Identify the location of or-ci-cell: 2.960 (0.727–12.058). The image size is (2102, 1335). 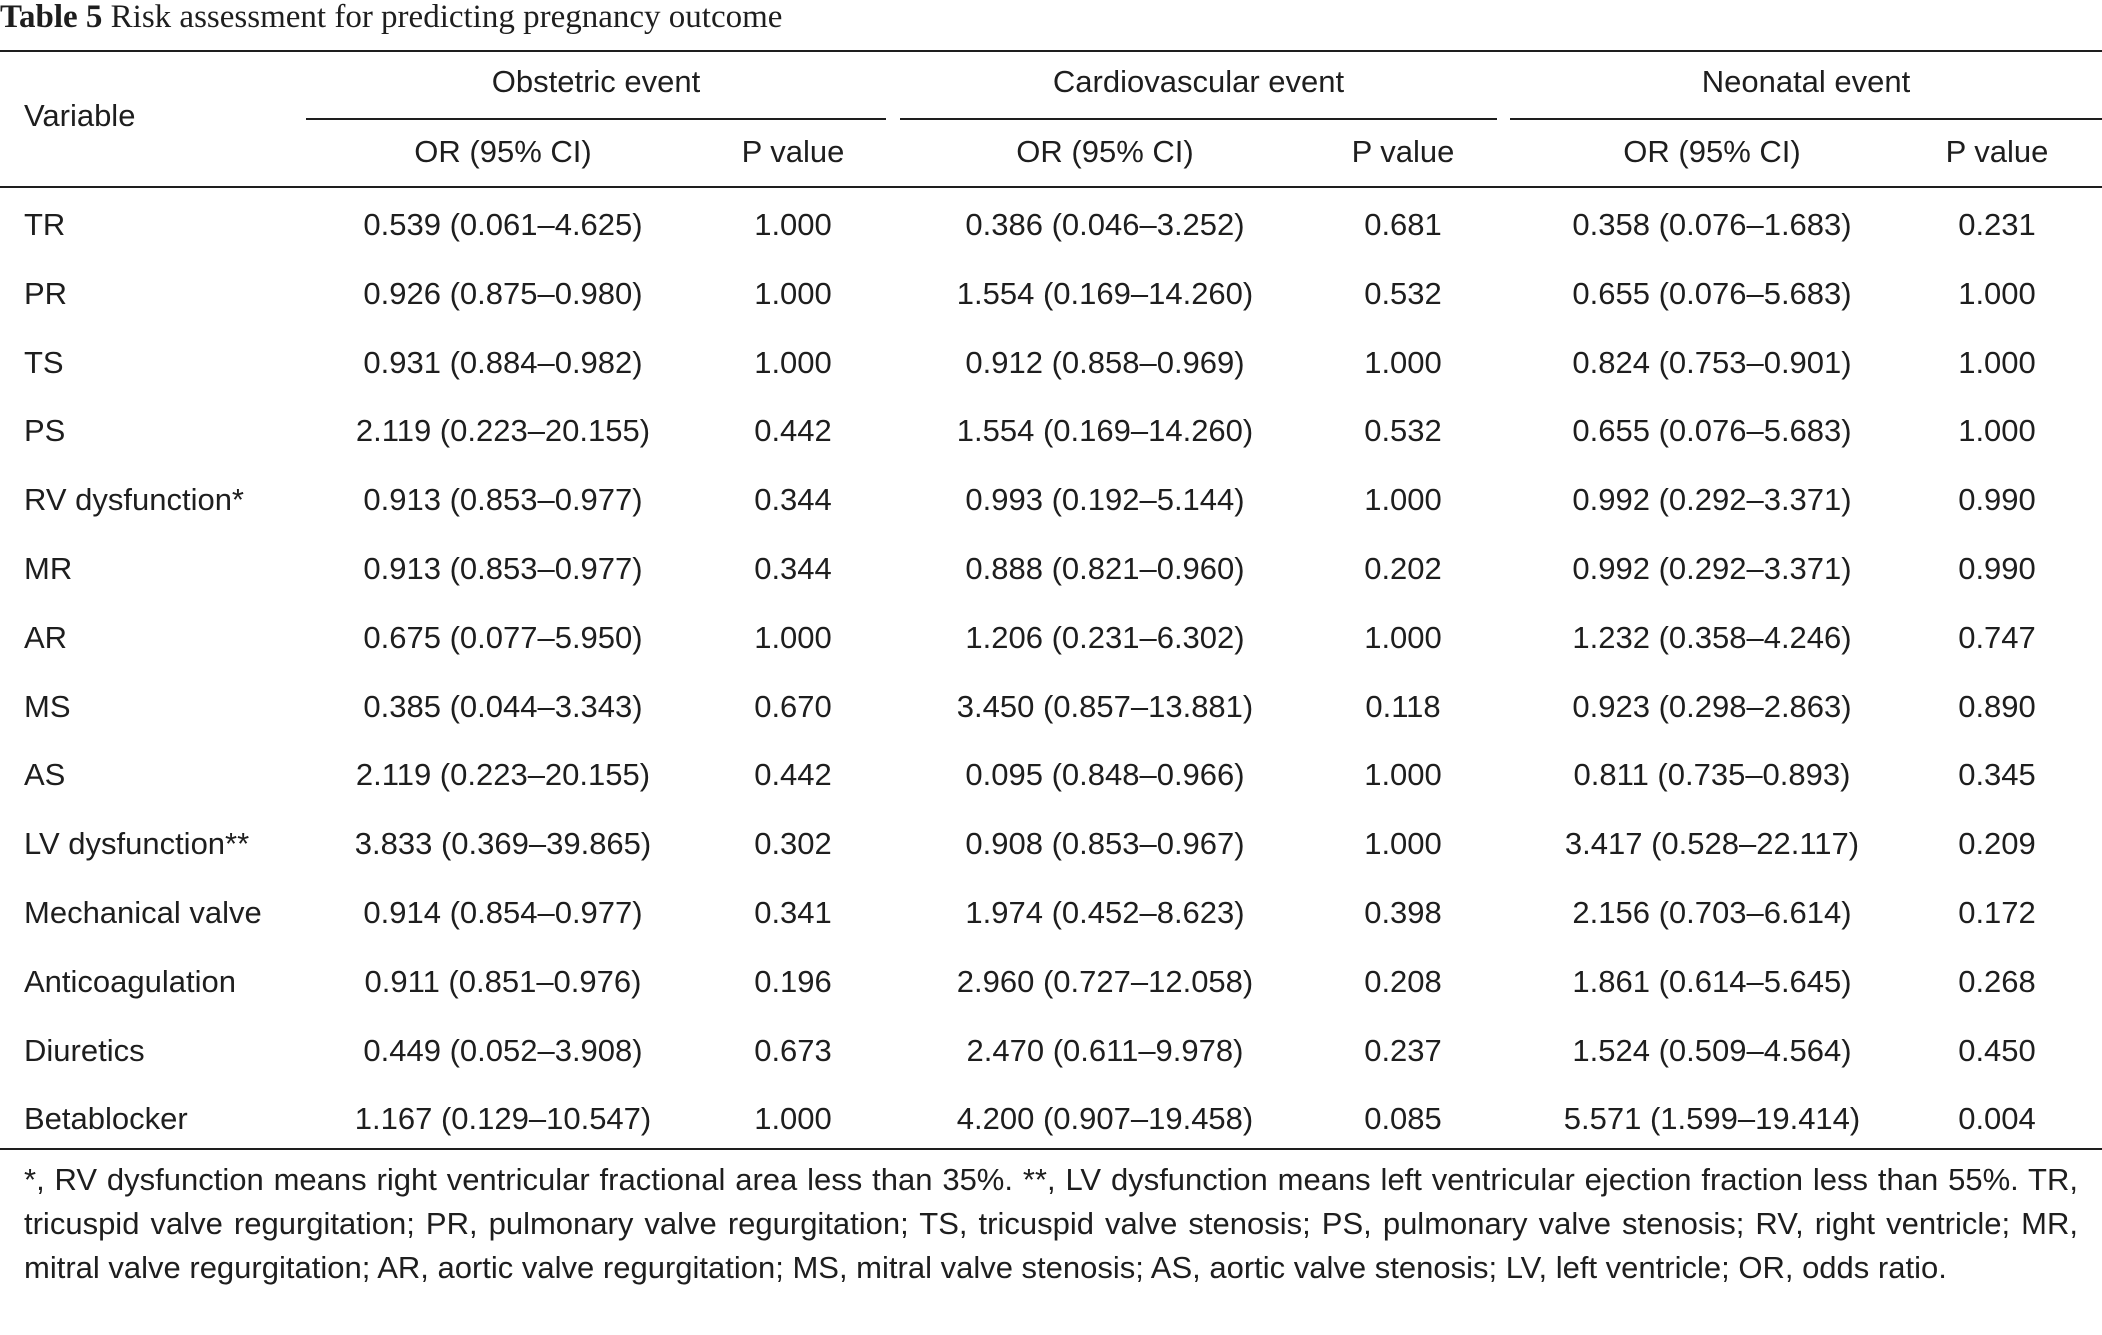
(1105, 981).